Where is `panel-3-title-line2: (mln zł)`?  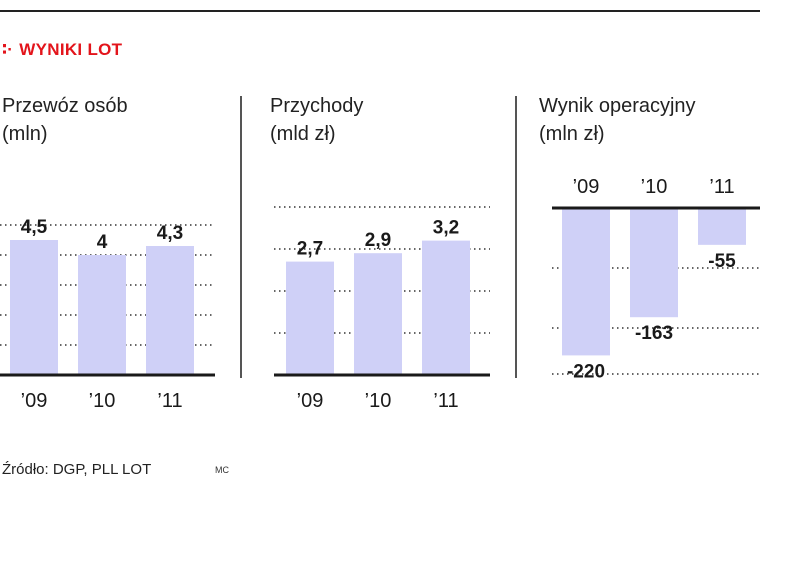
panel-3-title-line2: (mln zł) is located at coordinates (572, 134).